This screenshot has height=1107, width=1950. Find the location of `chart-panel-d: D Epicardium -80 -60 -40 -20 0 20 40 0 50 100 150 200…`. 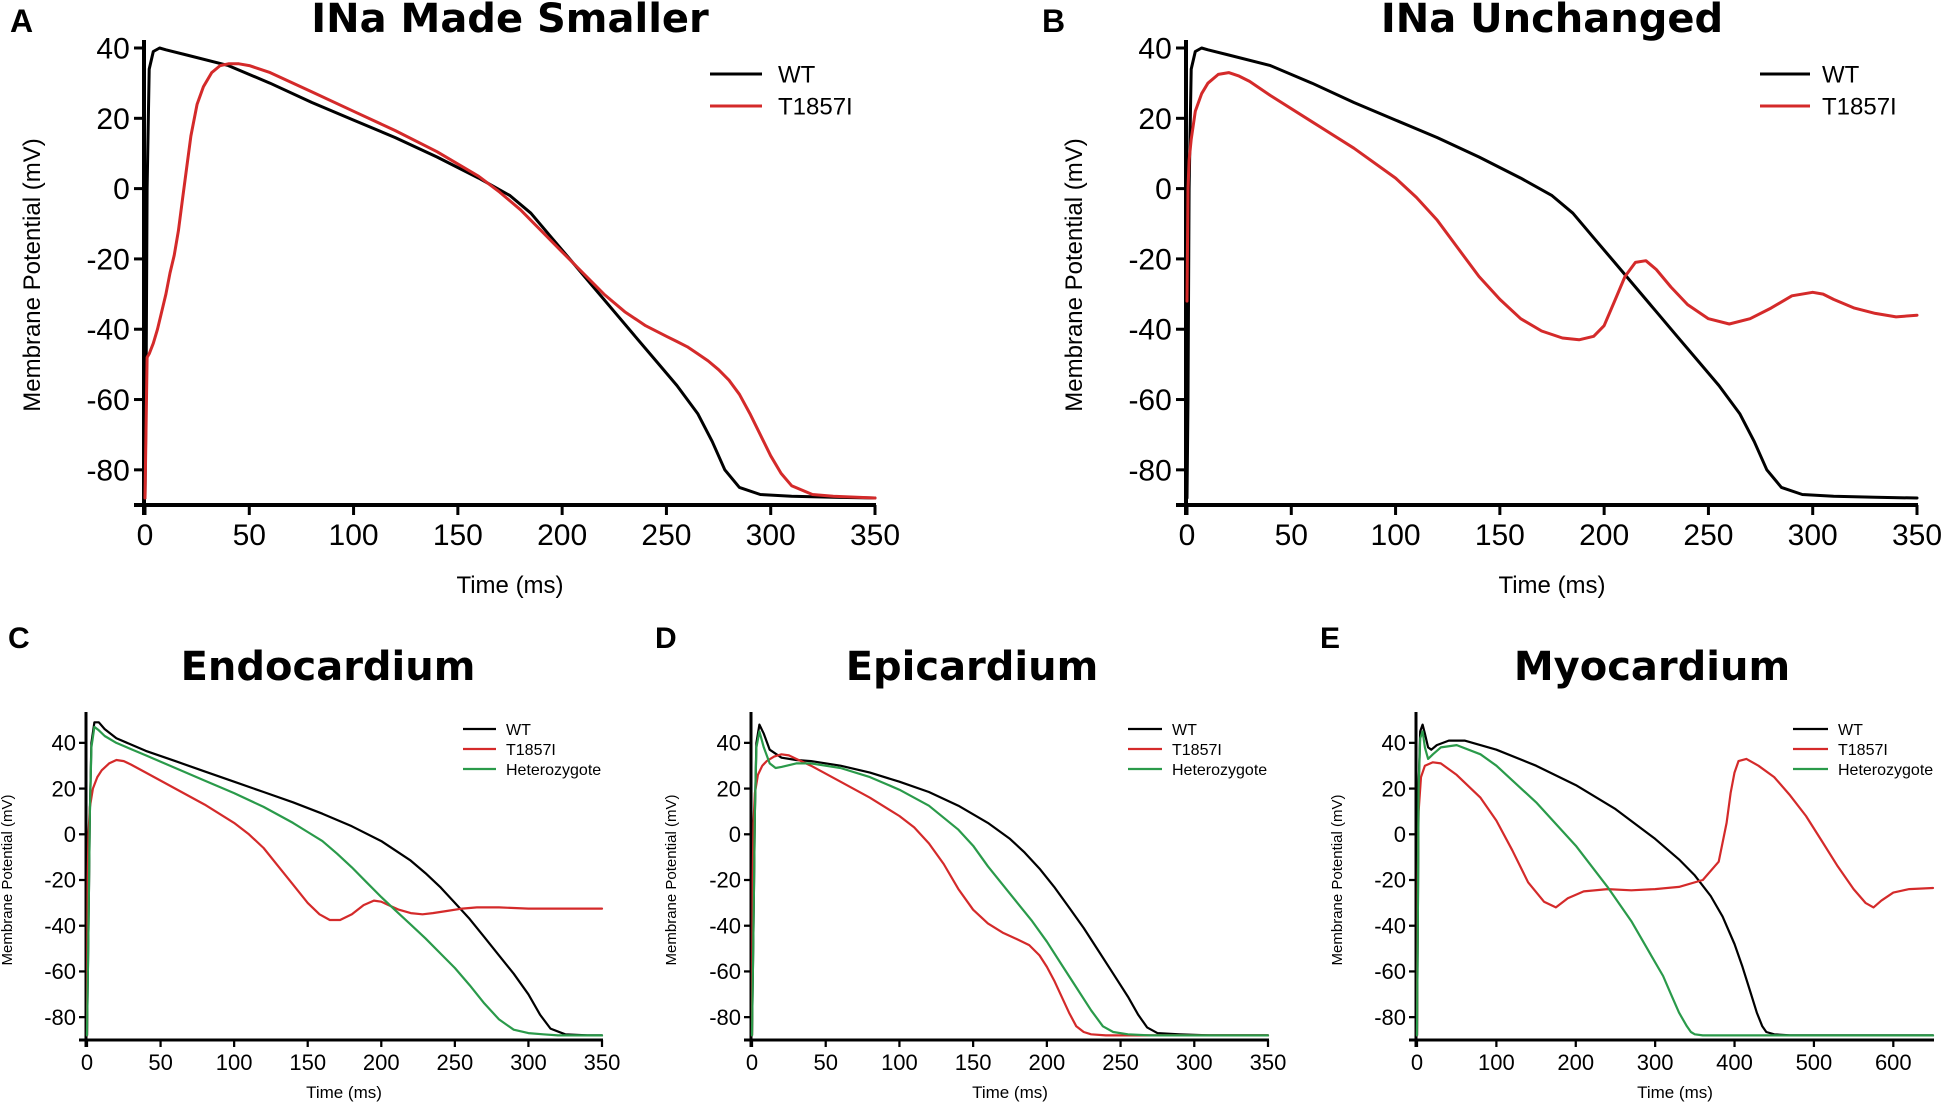

chart-panel-d: D Epicardium -80 -60 -40 -20 0 20 40 0 50 100 150 200… is located at coordinates (970, 862).